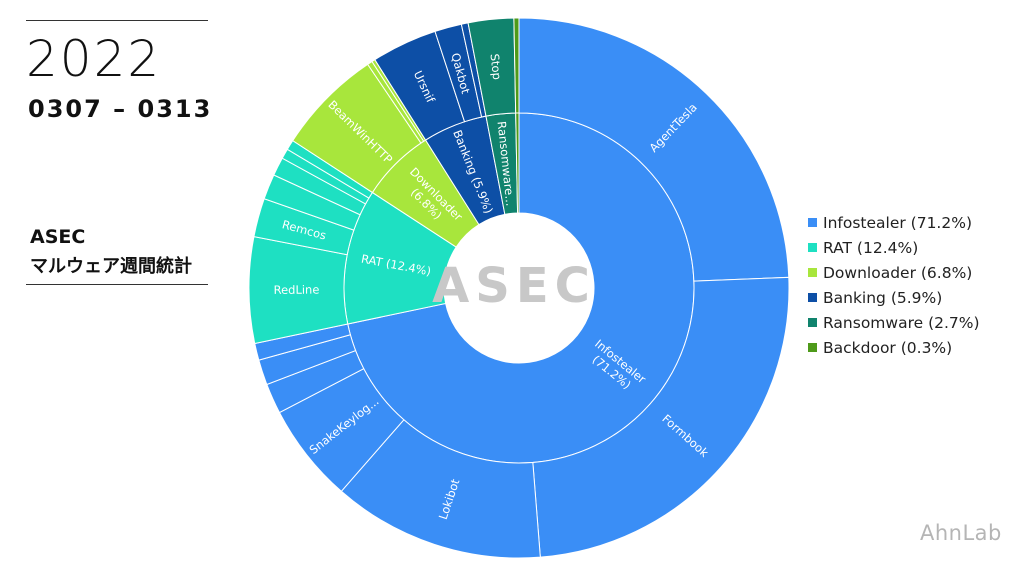 The width and height of the screenshot is (1023, 570). I want to click on slice-label-stop: Stop, so click(496, 66).